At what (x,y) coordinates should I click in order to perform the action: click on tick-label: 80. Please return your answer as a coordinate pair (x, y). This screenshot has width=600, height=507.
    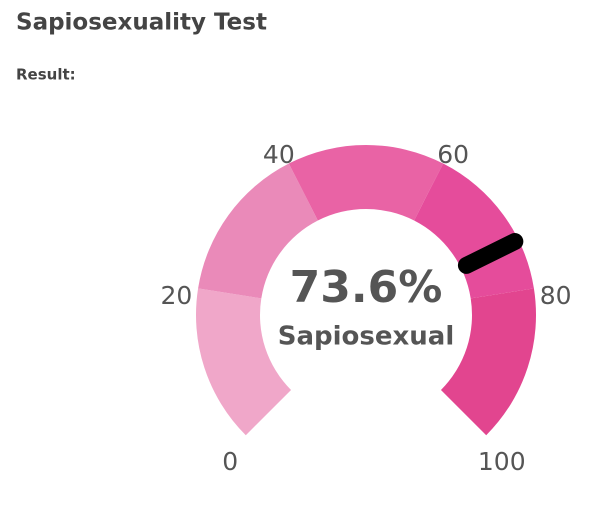
    Looking at the image, I should click on (556, 295).